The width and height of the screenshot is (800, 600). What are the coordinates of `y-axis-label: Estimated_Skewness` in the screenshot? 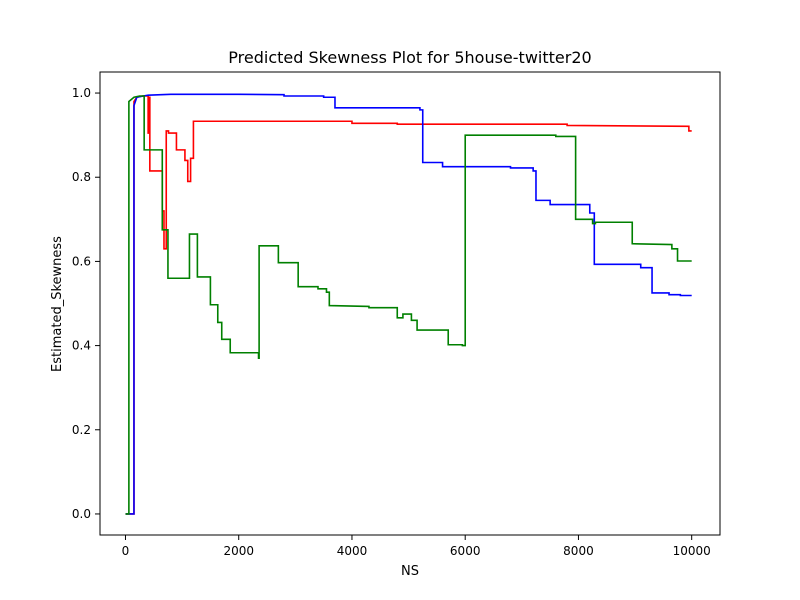 It's located at (57, 304).